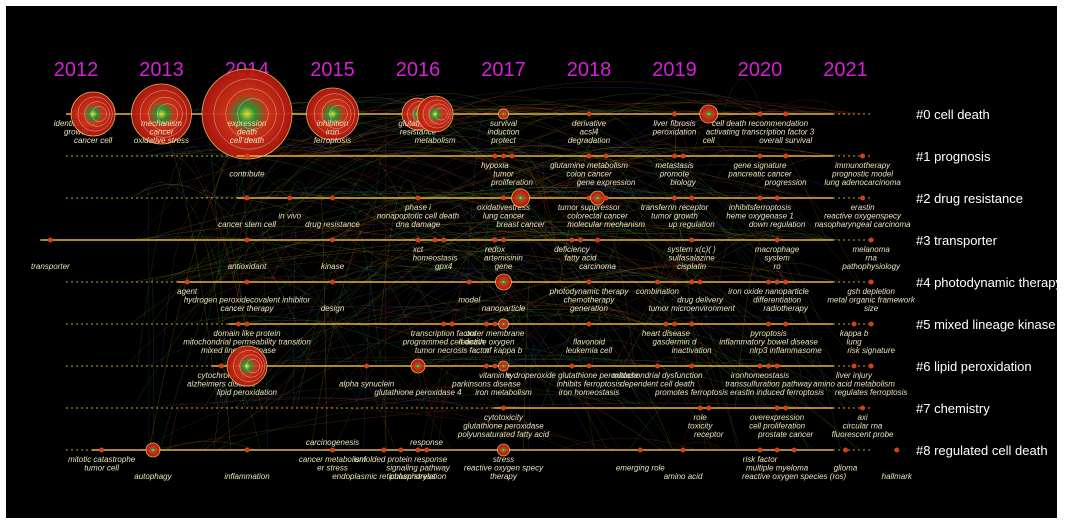 This screenshot has width=1065, height=528. I want to click on keyword-label: flavonoid, so click(589, 342).